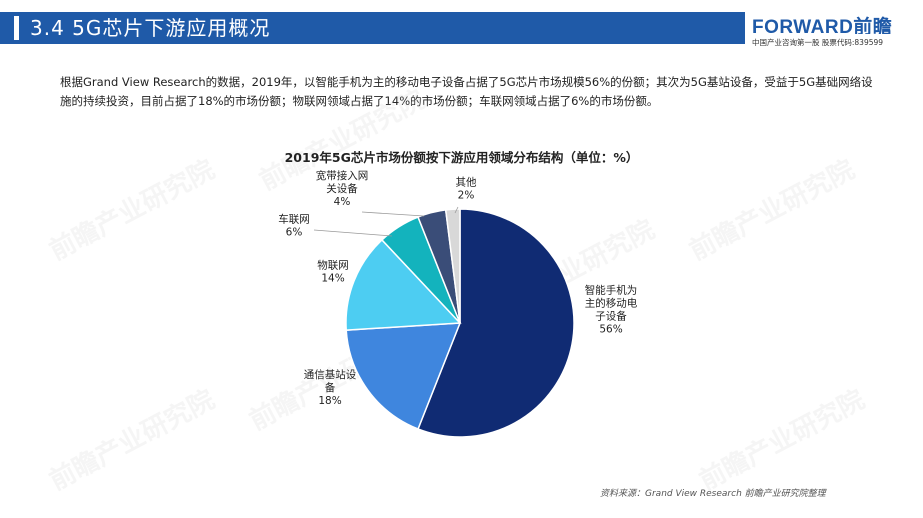 Image resolution: width=923 pixels, height=518 pixels. What do you see at coordinates (611, 310) in the screenshot?
I see `slice-label: 智能手机为主的移动电子设备 56%` at bounding box center [611, 310].